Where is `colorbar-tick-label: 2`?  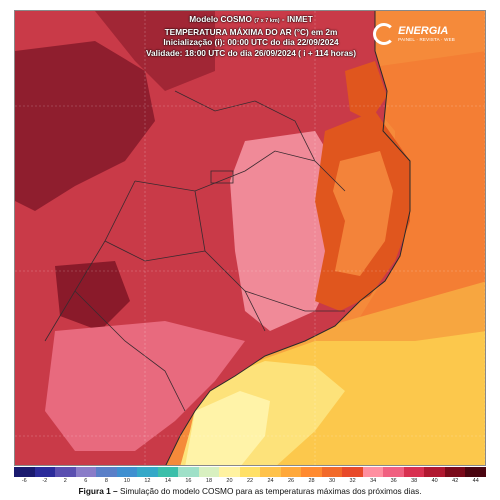 colorbar-tick-label: 2 is located at coordinates (65, 481).